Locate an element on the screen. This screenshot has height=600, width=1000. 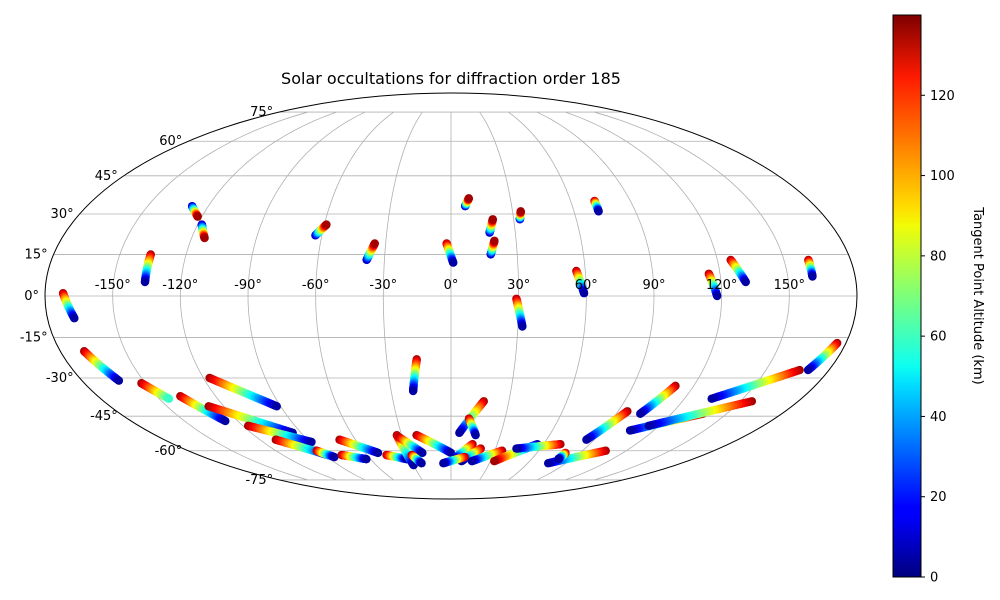
longitude-tick-label: -60° is located at coordinates (316, 285).